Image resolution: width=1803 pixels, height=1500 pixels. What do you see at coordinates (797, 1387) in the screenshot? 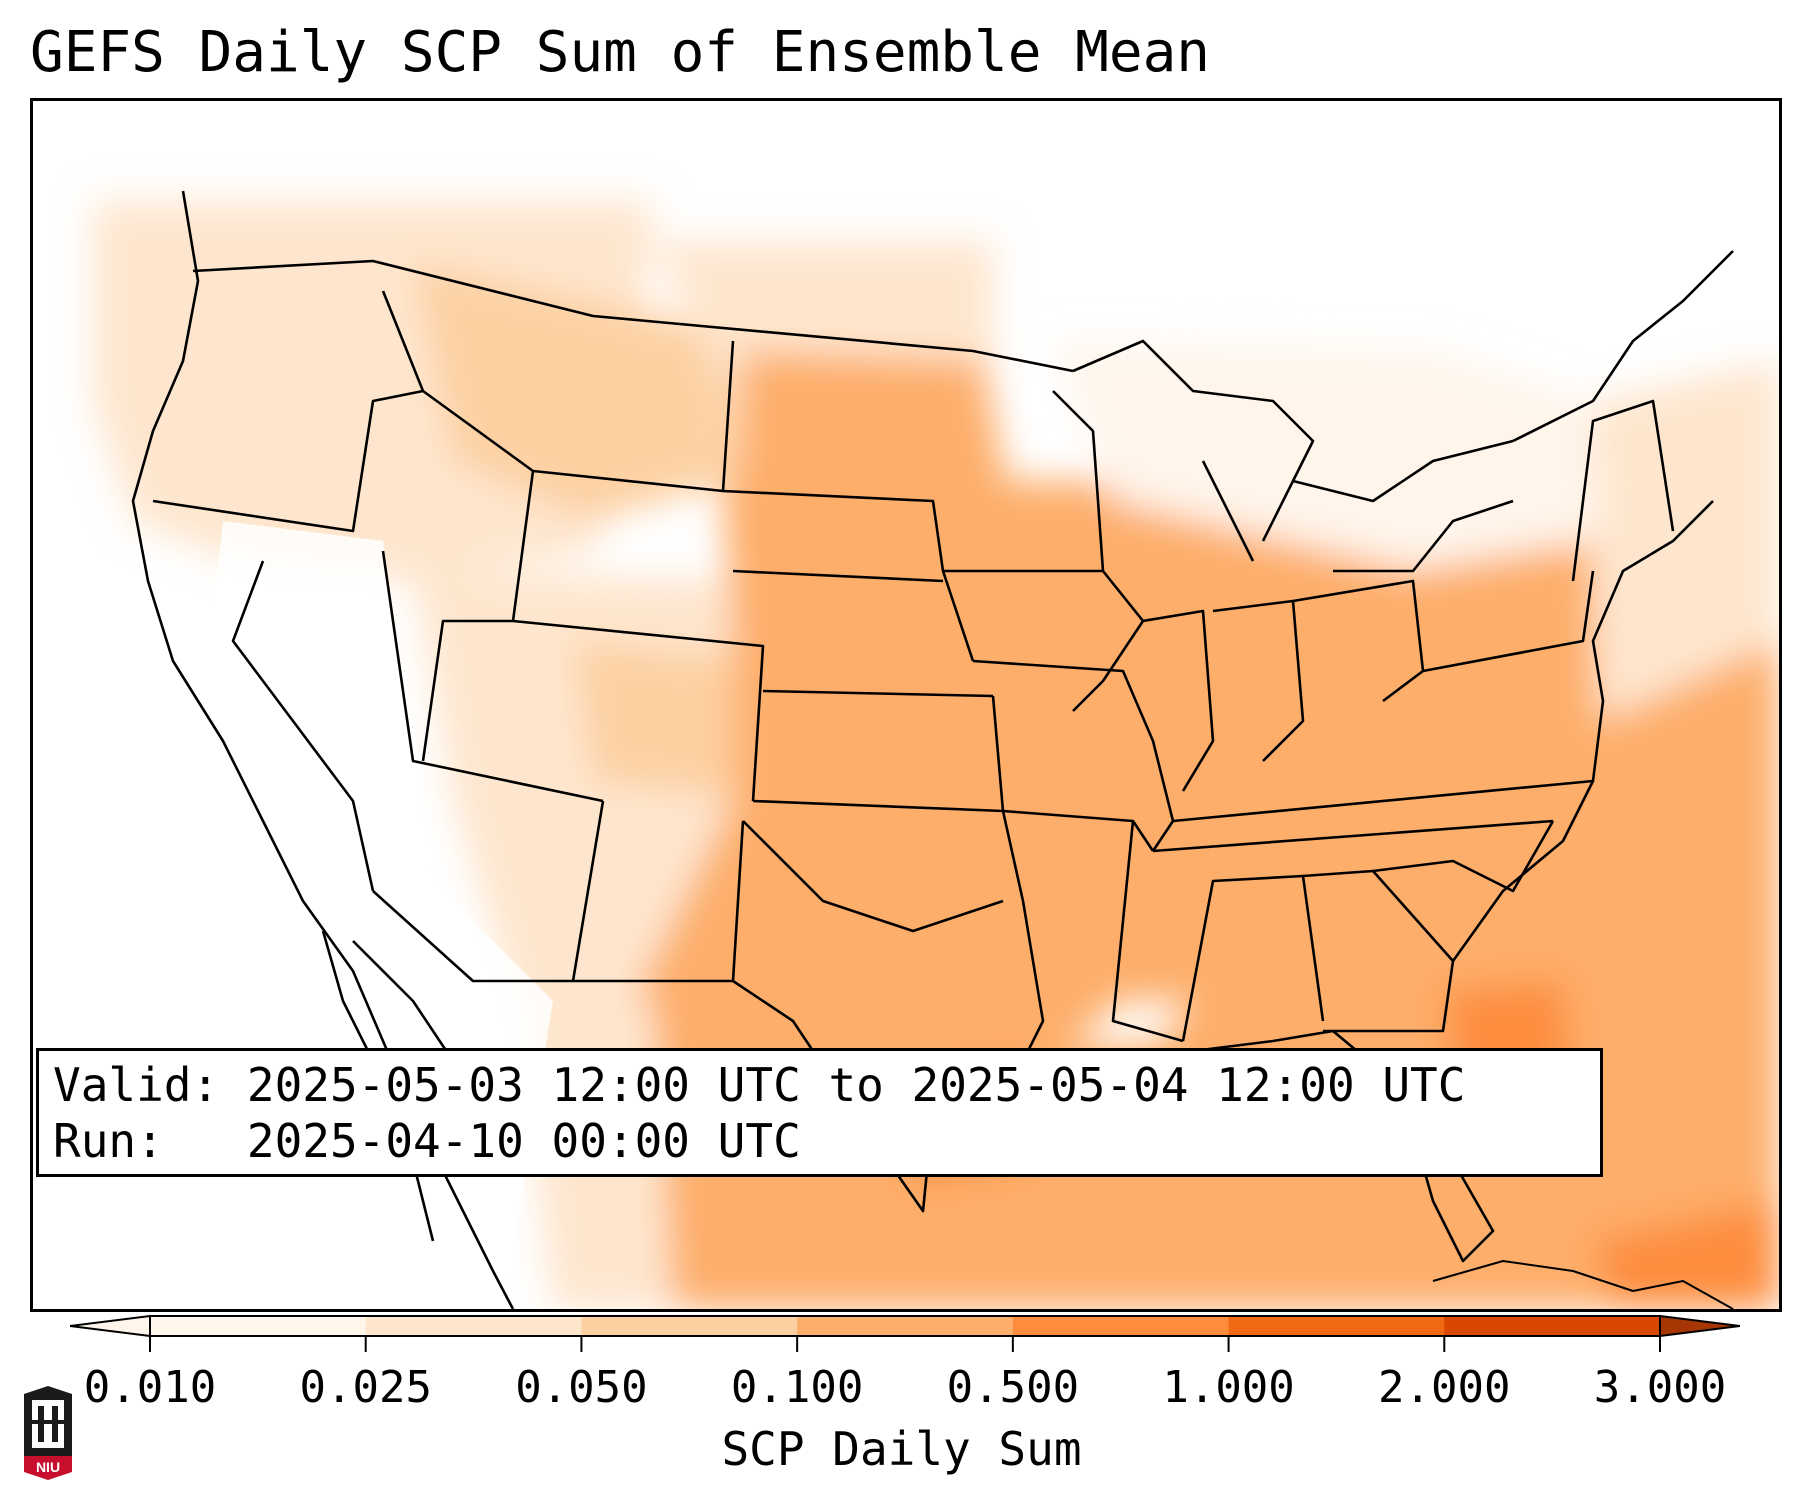
I see `colorbar-tick-label: 0.100` at bounding box center [797, 1387].